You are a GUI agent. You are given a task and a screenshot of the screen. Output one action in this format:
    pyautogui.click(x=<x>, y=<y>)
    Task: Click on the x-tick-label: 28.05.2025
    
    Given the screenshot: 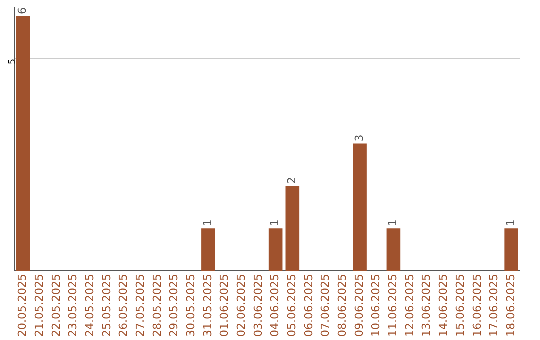 What is the action you would take?
    pyautogui.click(x=157, y=306)
    